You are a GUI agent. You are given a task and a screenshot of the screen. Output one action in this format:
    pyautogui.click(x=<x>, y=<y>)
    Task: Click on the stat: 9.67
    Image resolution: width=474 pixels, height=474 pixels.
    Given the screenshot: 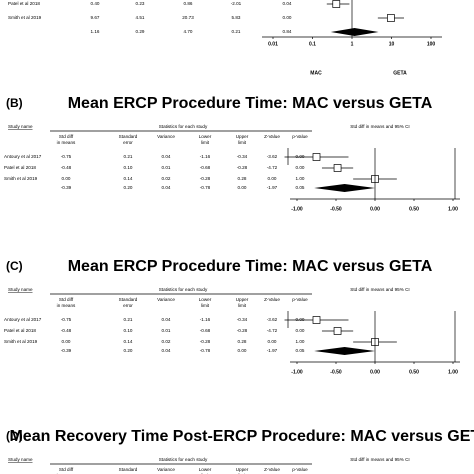 What is the action you would take?
    pyautogui.click(x=95, y=17)
    